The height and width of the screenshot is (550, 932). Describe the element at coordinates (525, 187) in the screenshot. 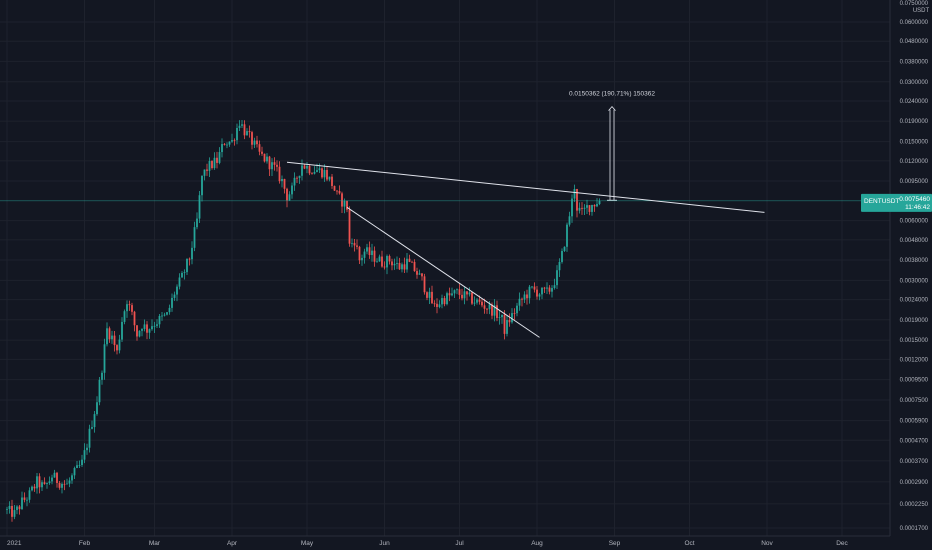

I see `trendline-upper-resistance` at that location.